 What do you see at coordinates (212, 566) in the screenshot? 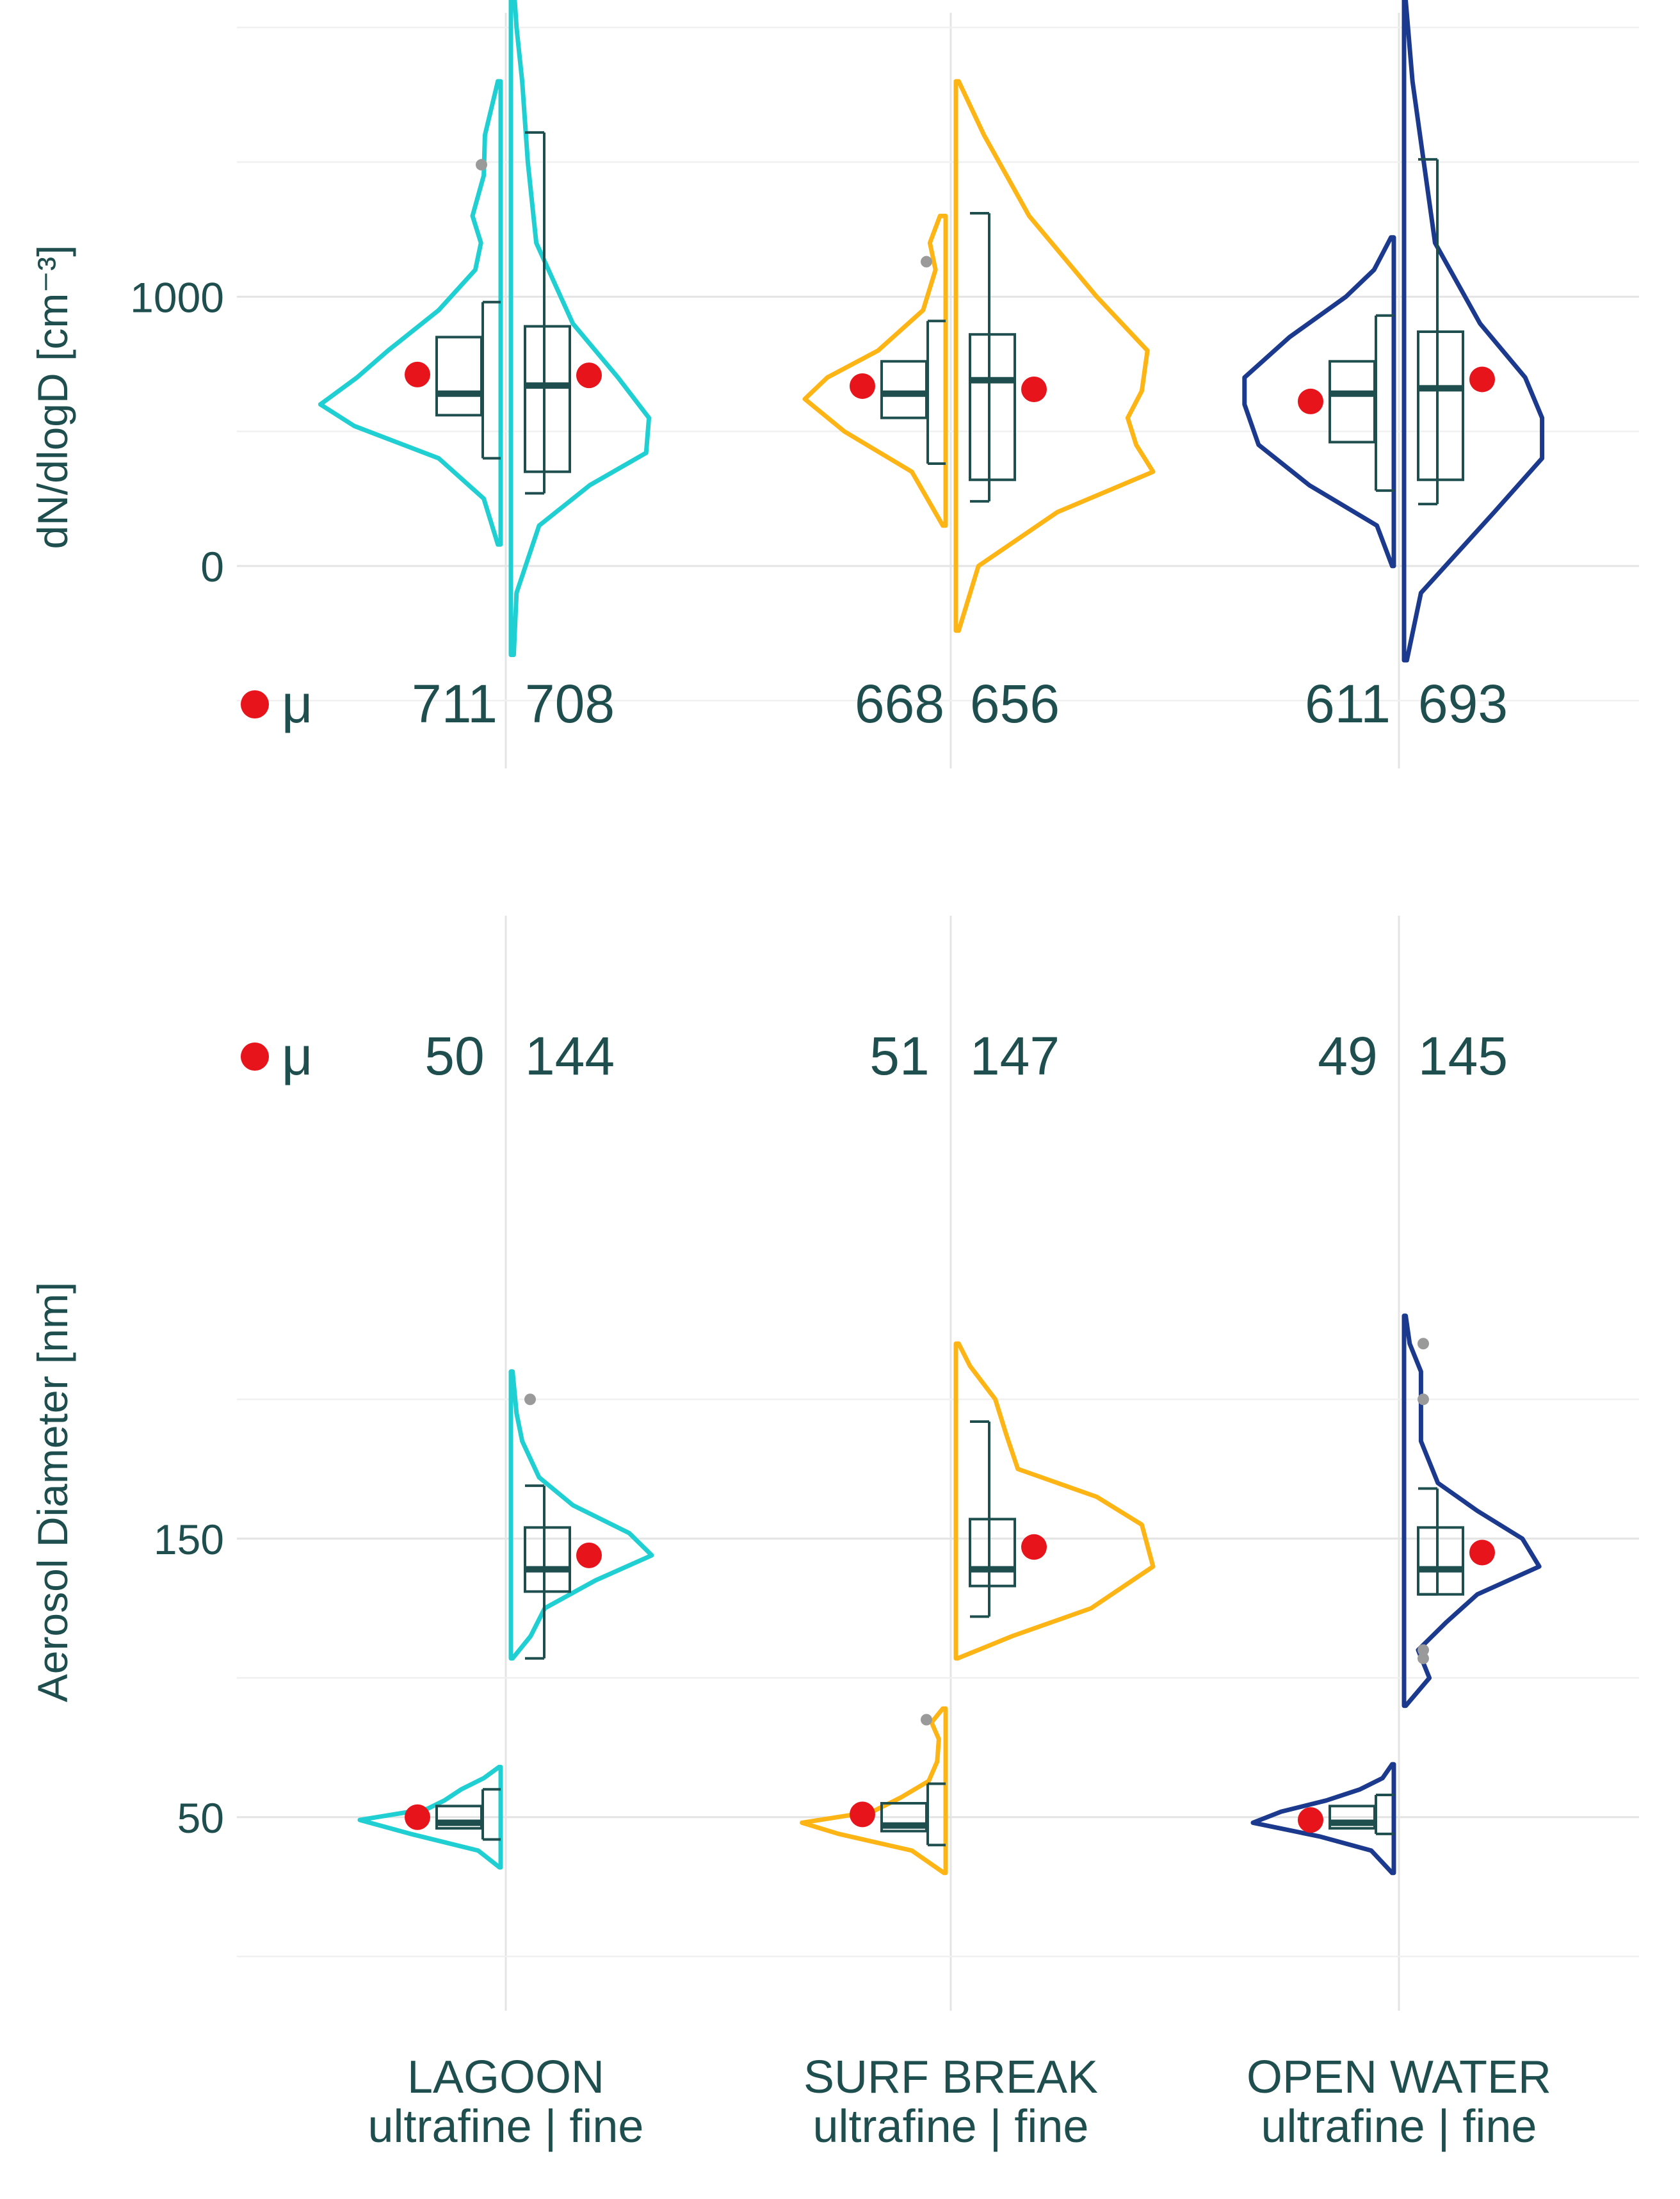
I see `y-tick-label-0-0: 0` at bounding box center [212, 566].